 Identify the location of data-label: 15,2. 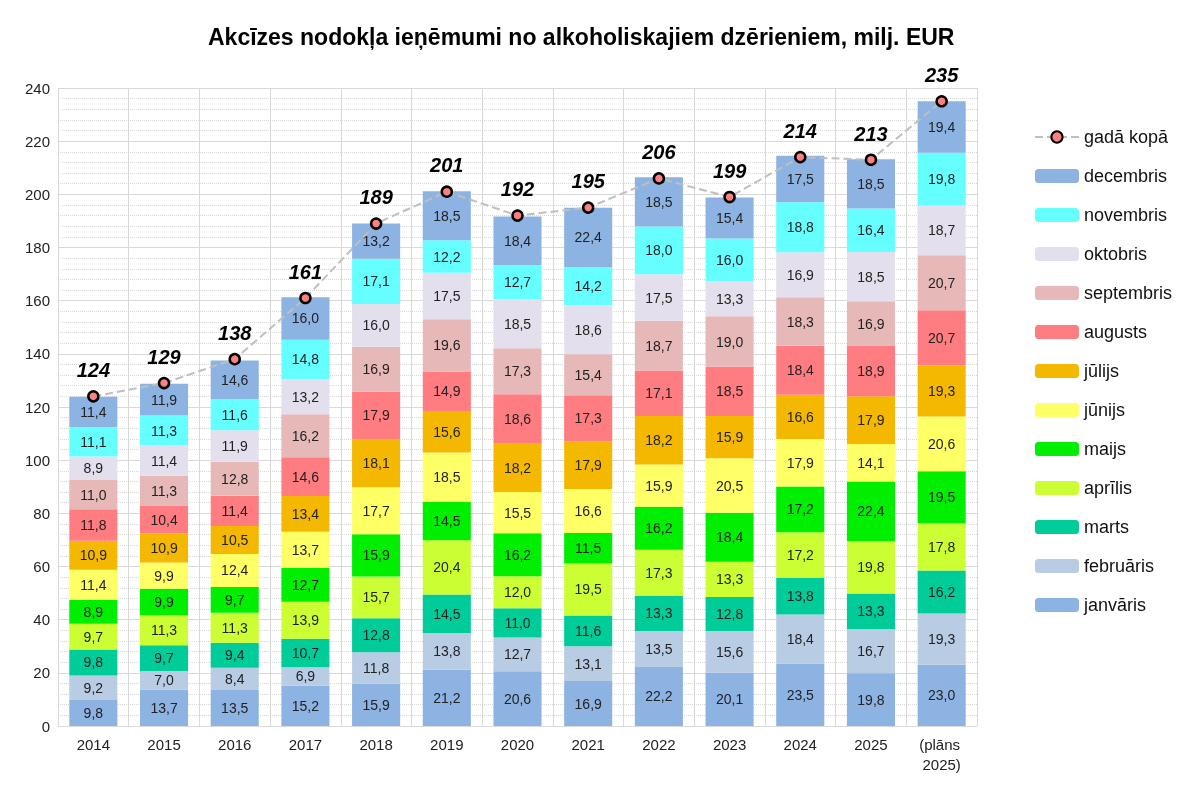
(305, 705).